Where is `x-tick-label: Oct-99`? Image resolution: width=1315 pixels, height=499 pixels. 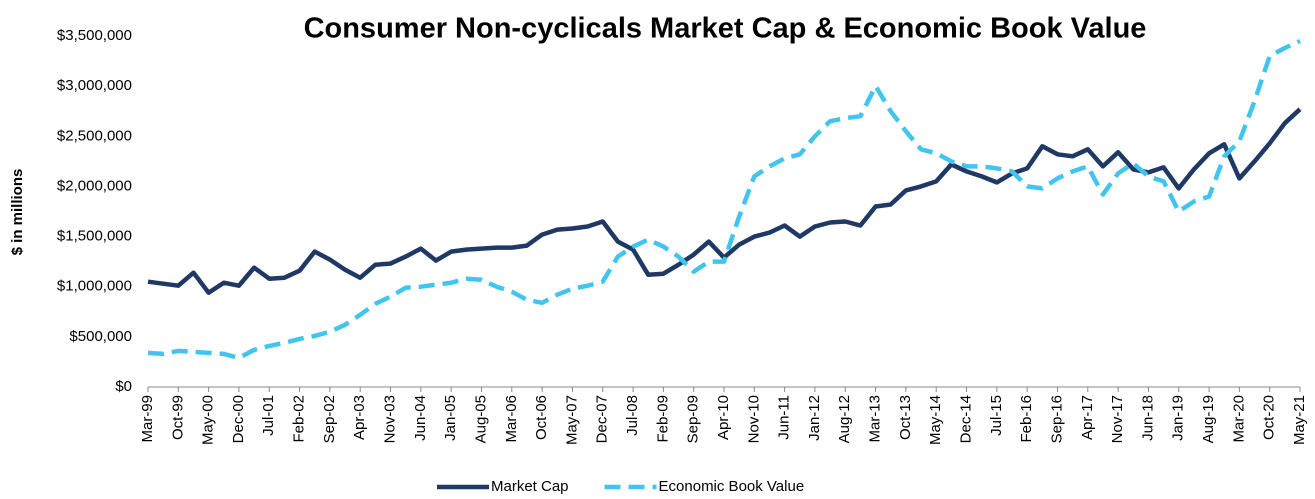 x-tick-label: Oct-99 is located at coordinates (177, 417).